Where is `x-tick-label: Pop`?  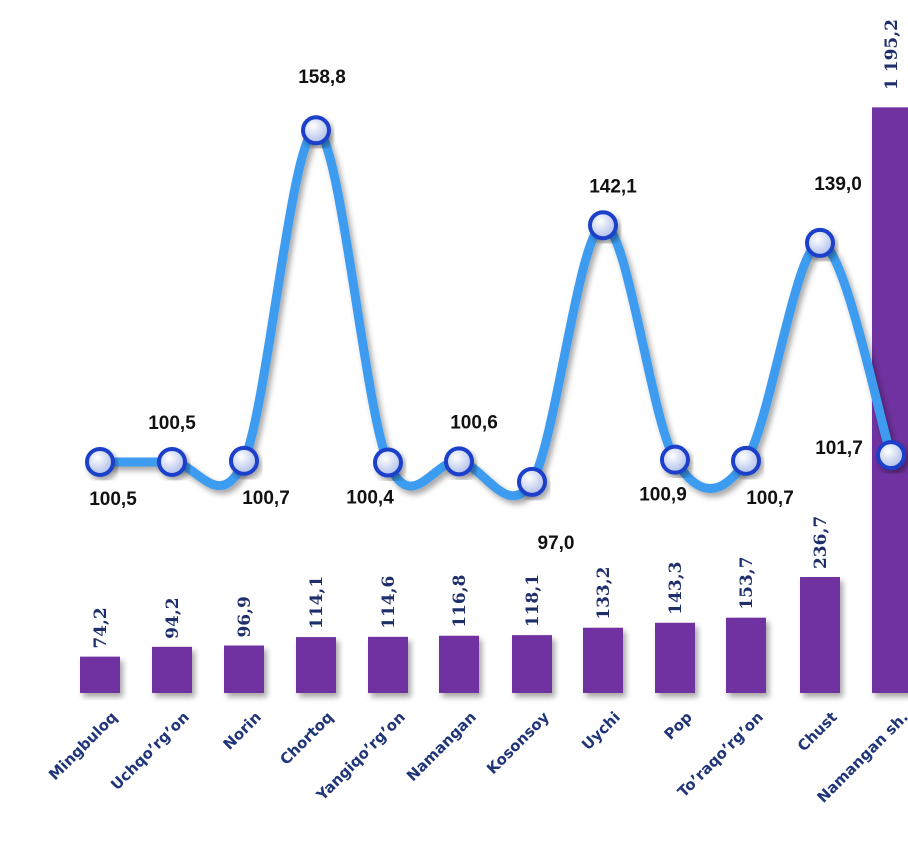 x-tick-label: Pop is located at coordinates (678, 726).